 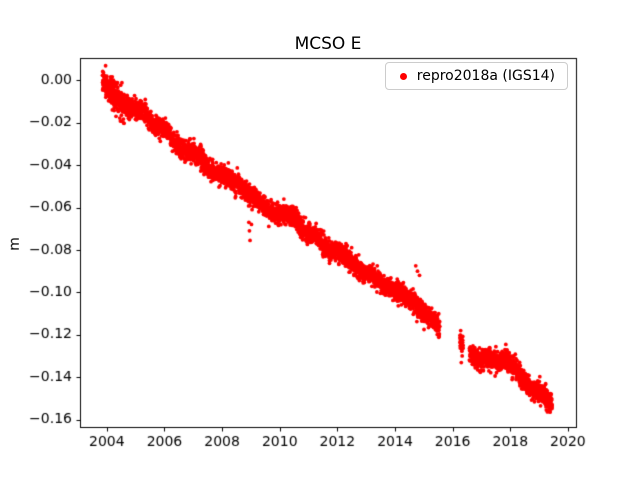 I want to click on legend-marker-icon, so click(x=403, y=76).